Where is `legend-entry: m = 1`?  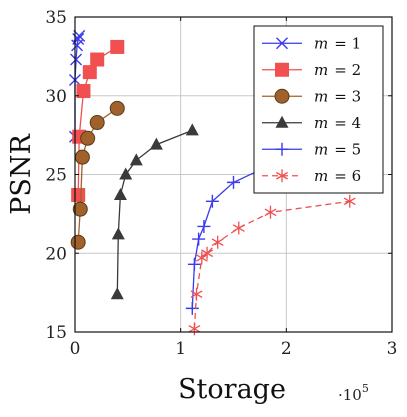
legend-entry: m = 1 is located at coordinates (311, 43).